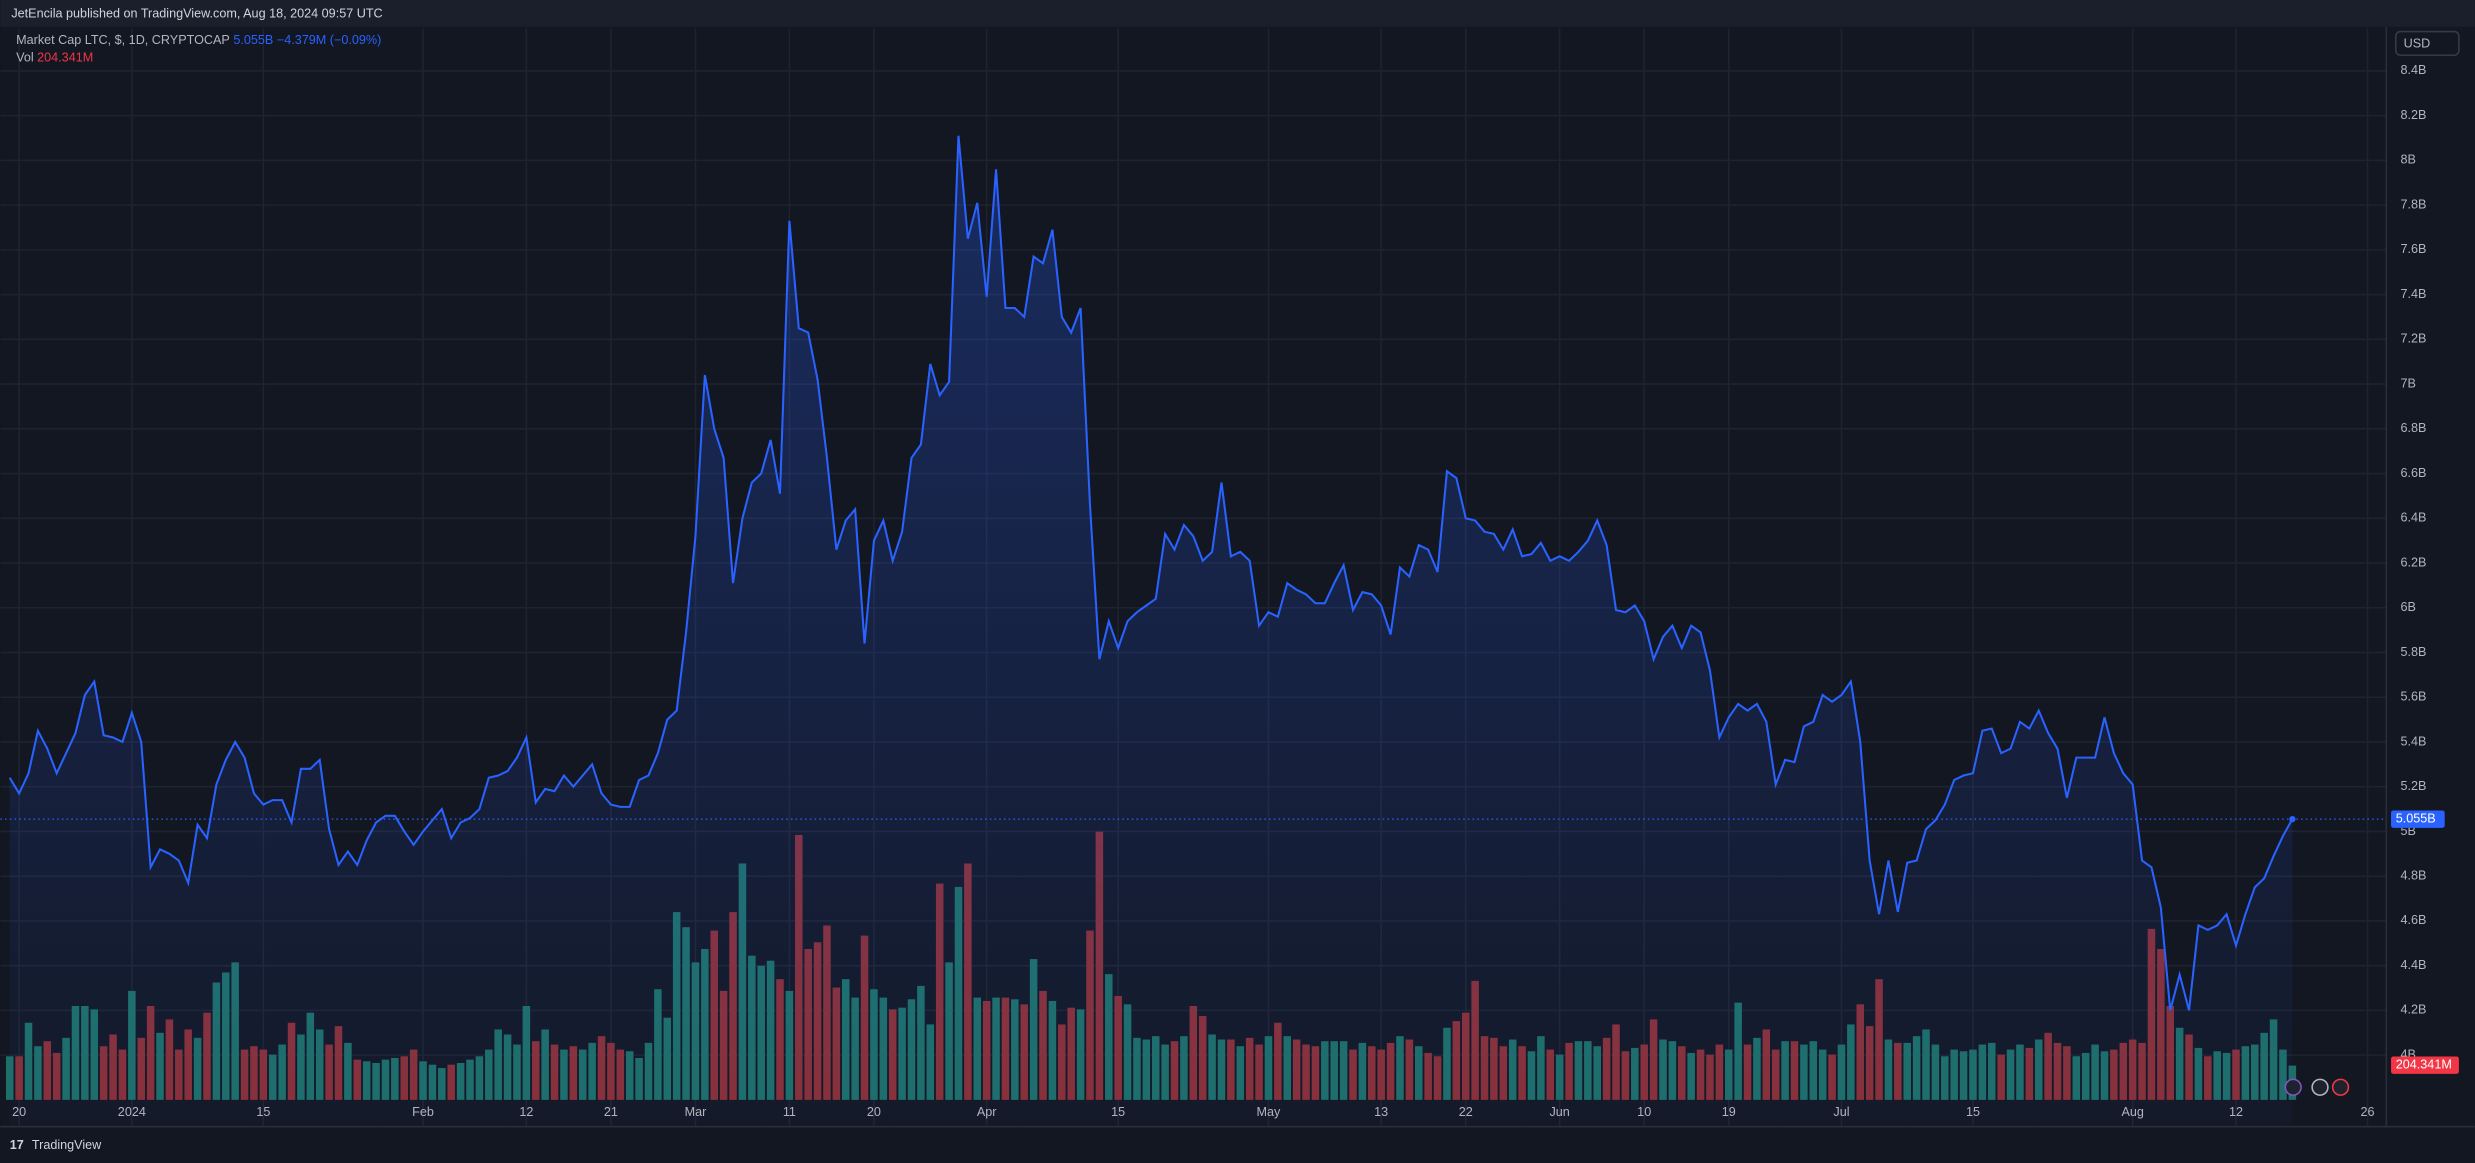 The height and width of the screenshot is (1163, 2475). What do you see at coordinates (789, 1112) in the screenshot?
I see `x-tick-label: 11` at bounding box center [789, 1112].